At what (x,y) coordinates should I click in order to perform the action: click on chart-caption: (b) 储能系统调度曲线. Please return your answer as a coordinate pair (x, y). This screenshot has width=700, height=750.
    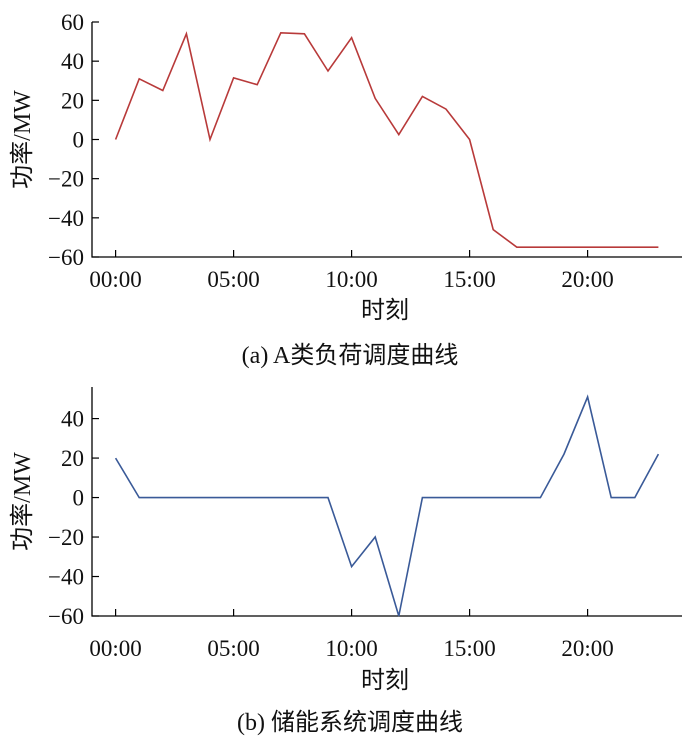
    Looking at the image, I should click on (350, 722).